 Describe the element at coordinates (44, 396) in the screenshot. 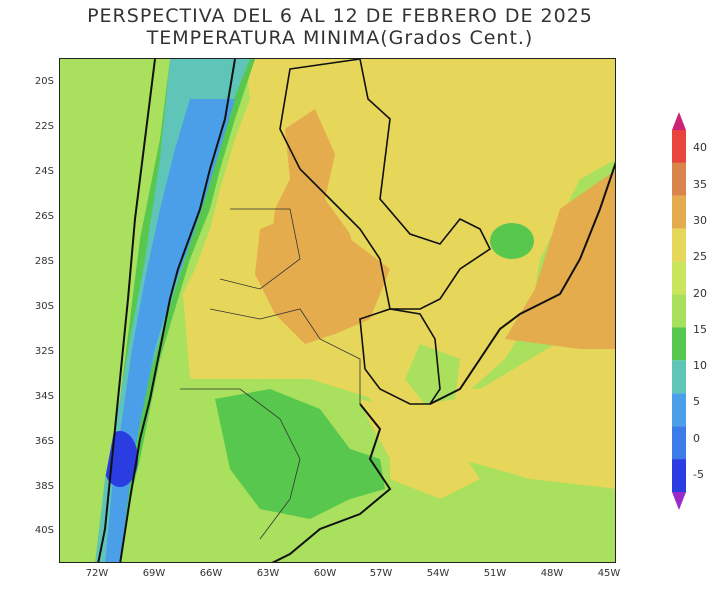

I see `lat-label: 34S` at that location.